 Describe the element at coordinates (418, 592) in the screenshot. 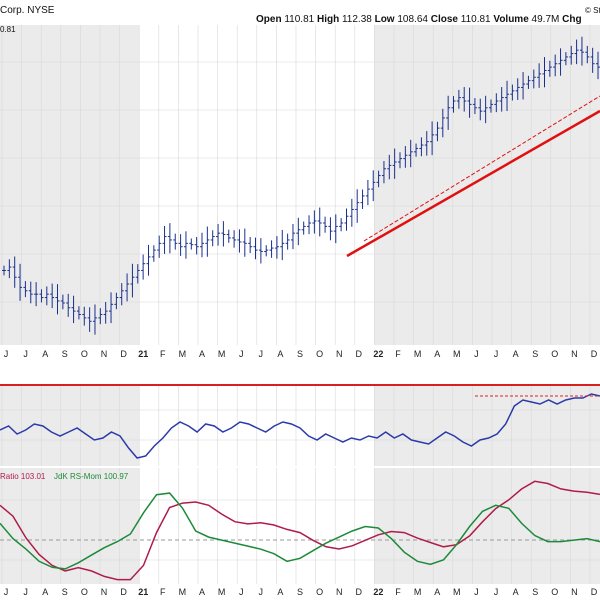

I see `x-tick-label: M` at that location.